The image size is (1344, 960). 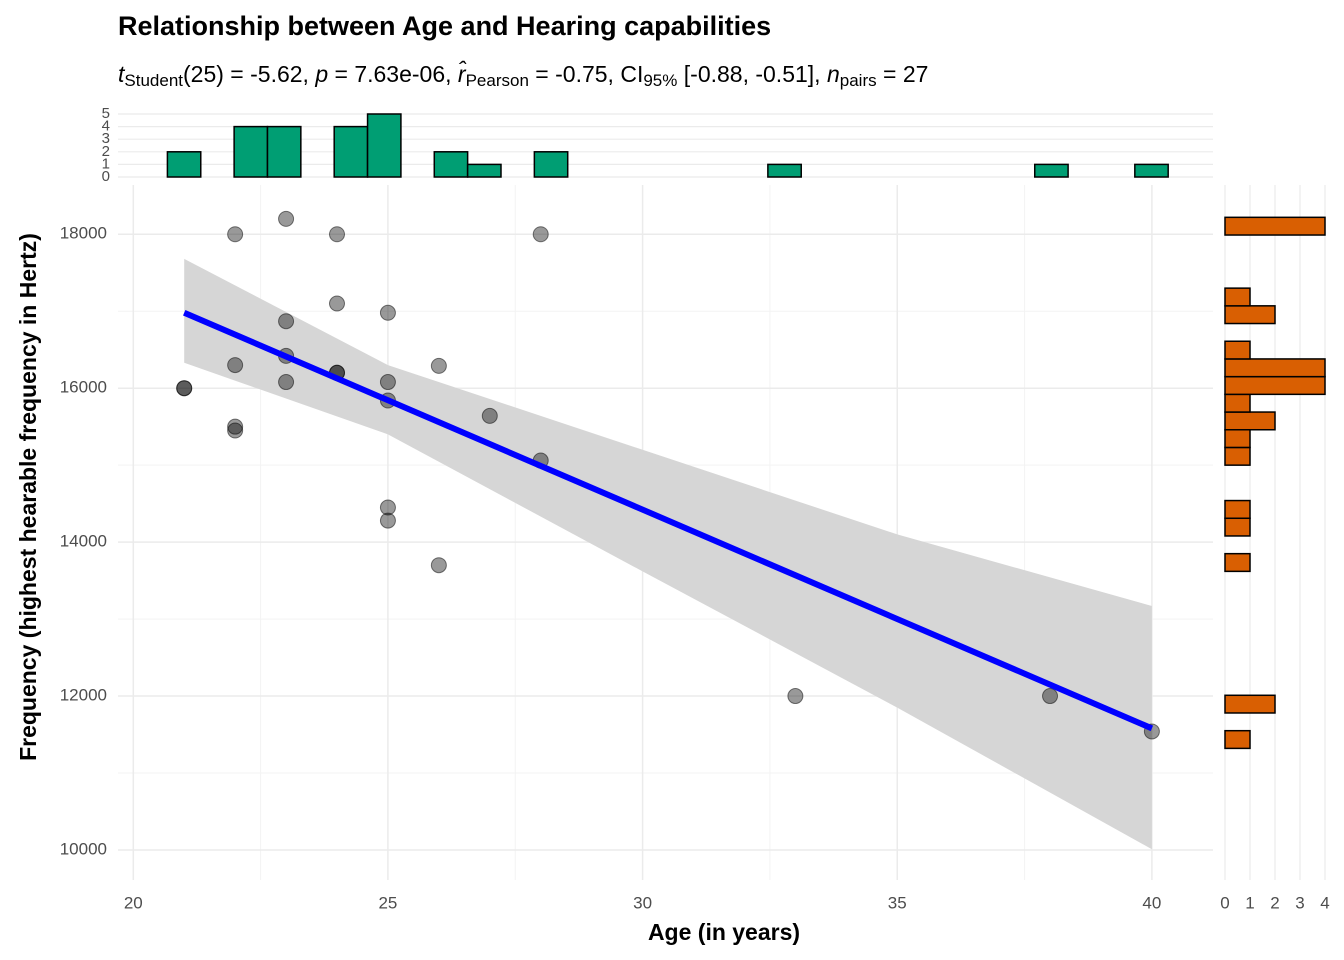 What do you see at coordinates (462, 73) in the screenshot?
I see `subtitle-part: r̂` at bounding box center [462, 73].